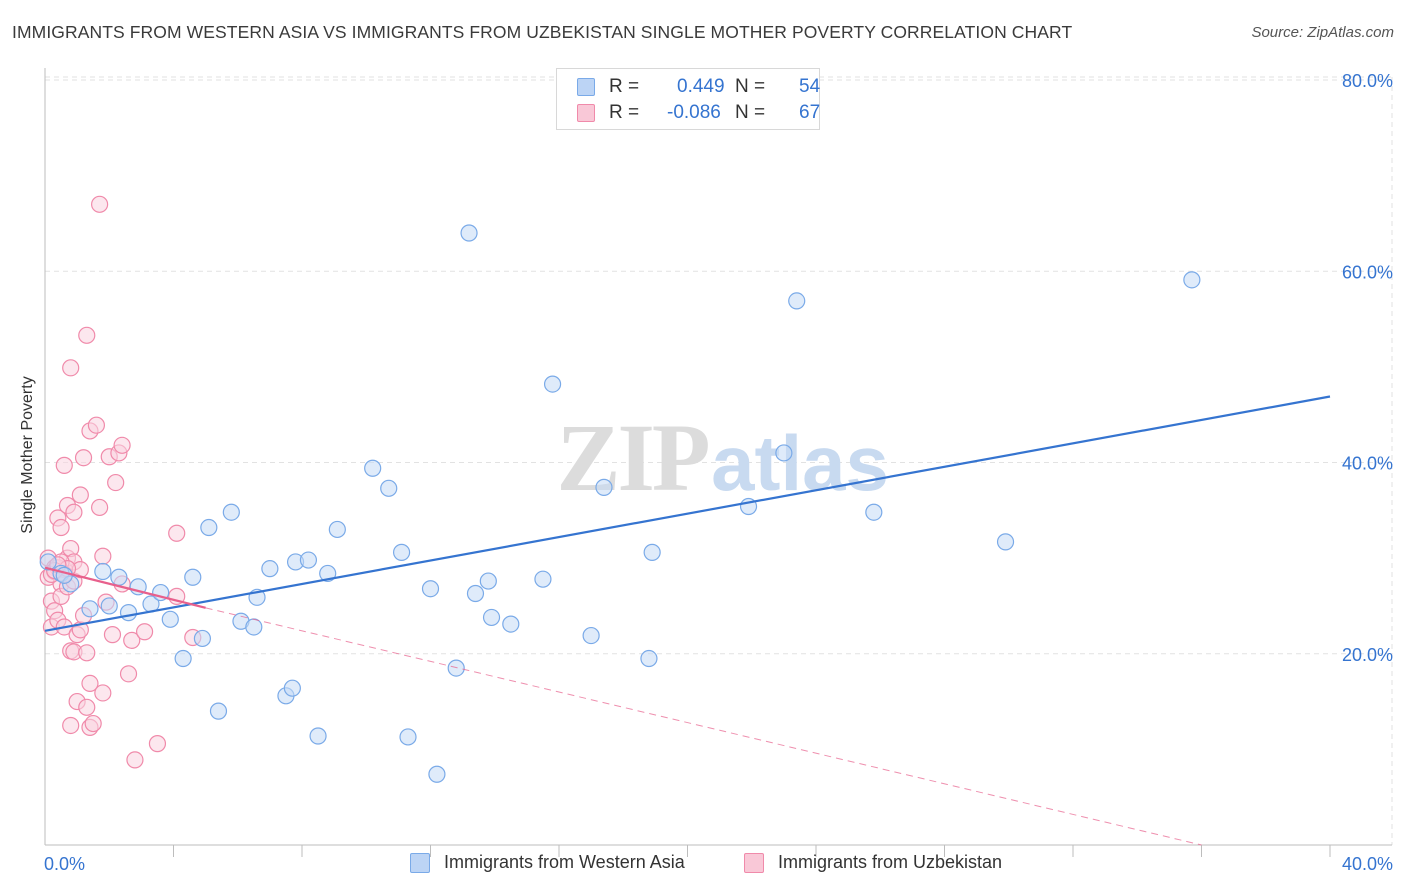 The width and height of the screenshot is (1406, 892). What do you see at coordinates (624, 86) in the screenshot?
I see `legend-r-label: R =` at bounding box center [624, 86].